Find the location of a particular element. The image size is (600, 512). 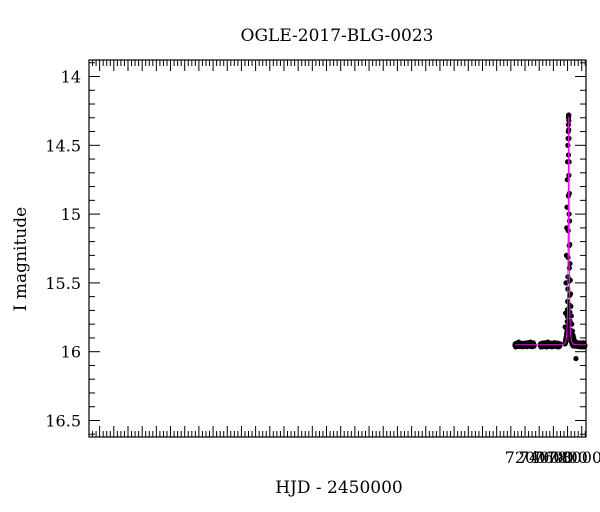

y-axis-label: I magnitude is located at coordinates (21, 259).